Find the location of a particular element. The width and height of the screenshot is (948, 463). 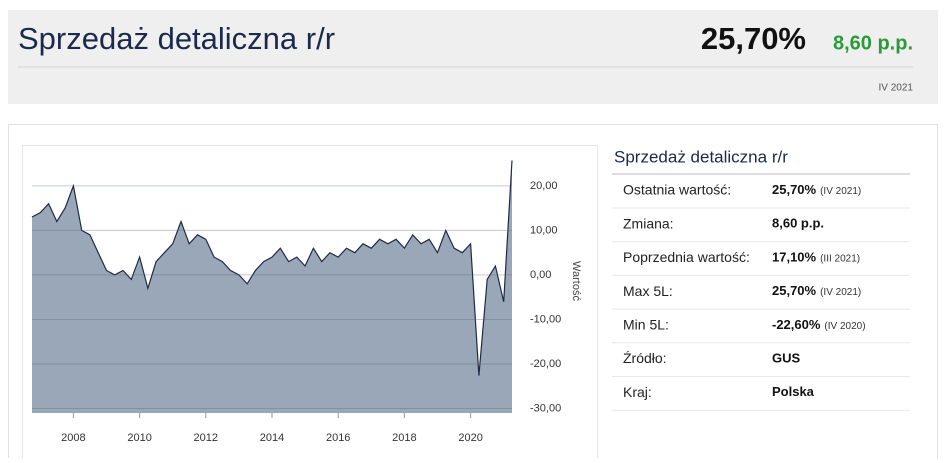

row-value-text: 17,10% is located at coordinates (794, 257).